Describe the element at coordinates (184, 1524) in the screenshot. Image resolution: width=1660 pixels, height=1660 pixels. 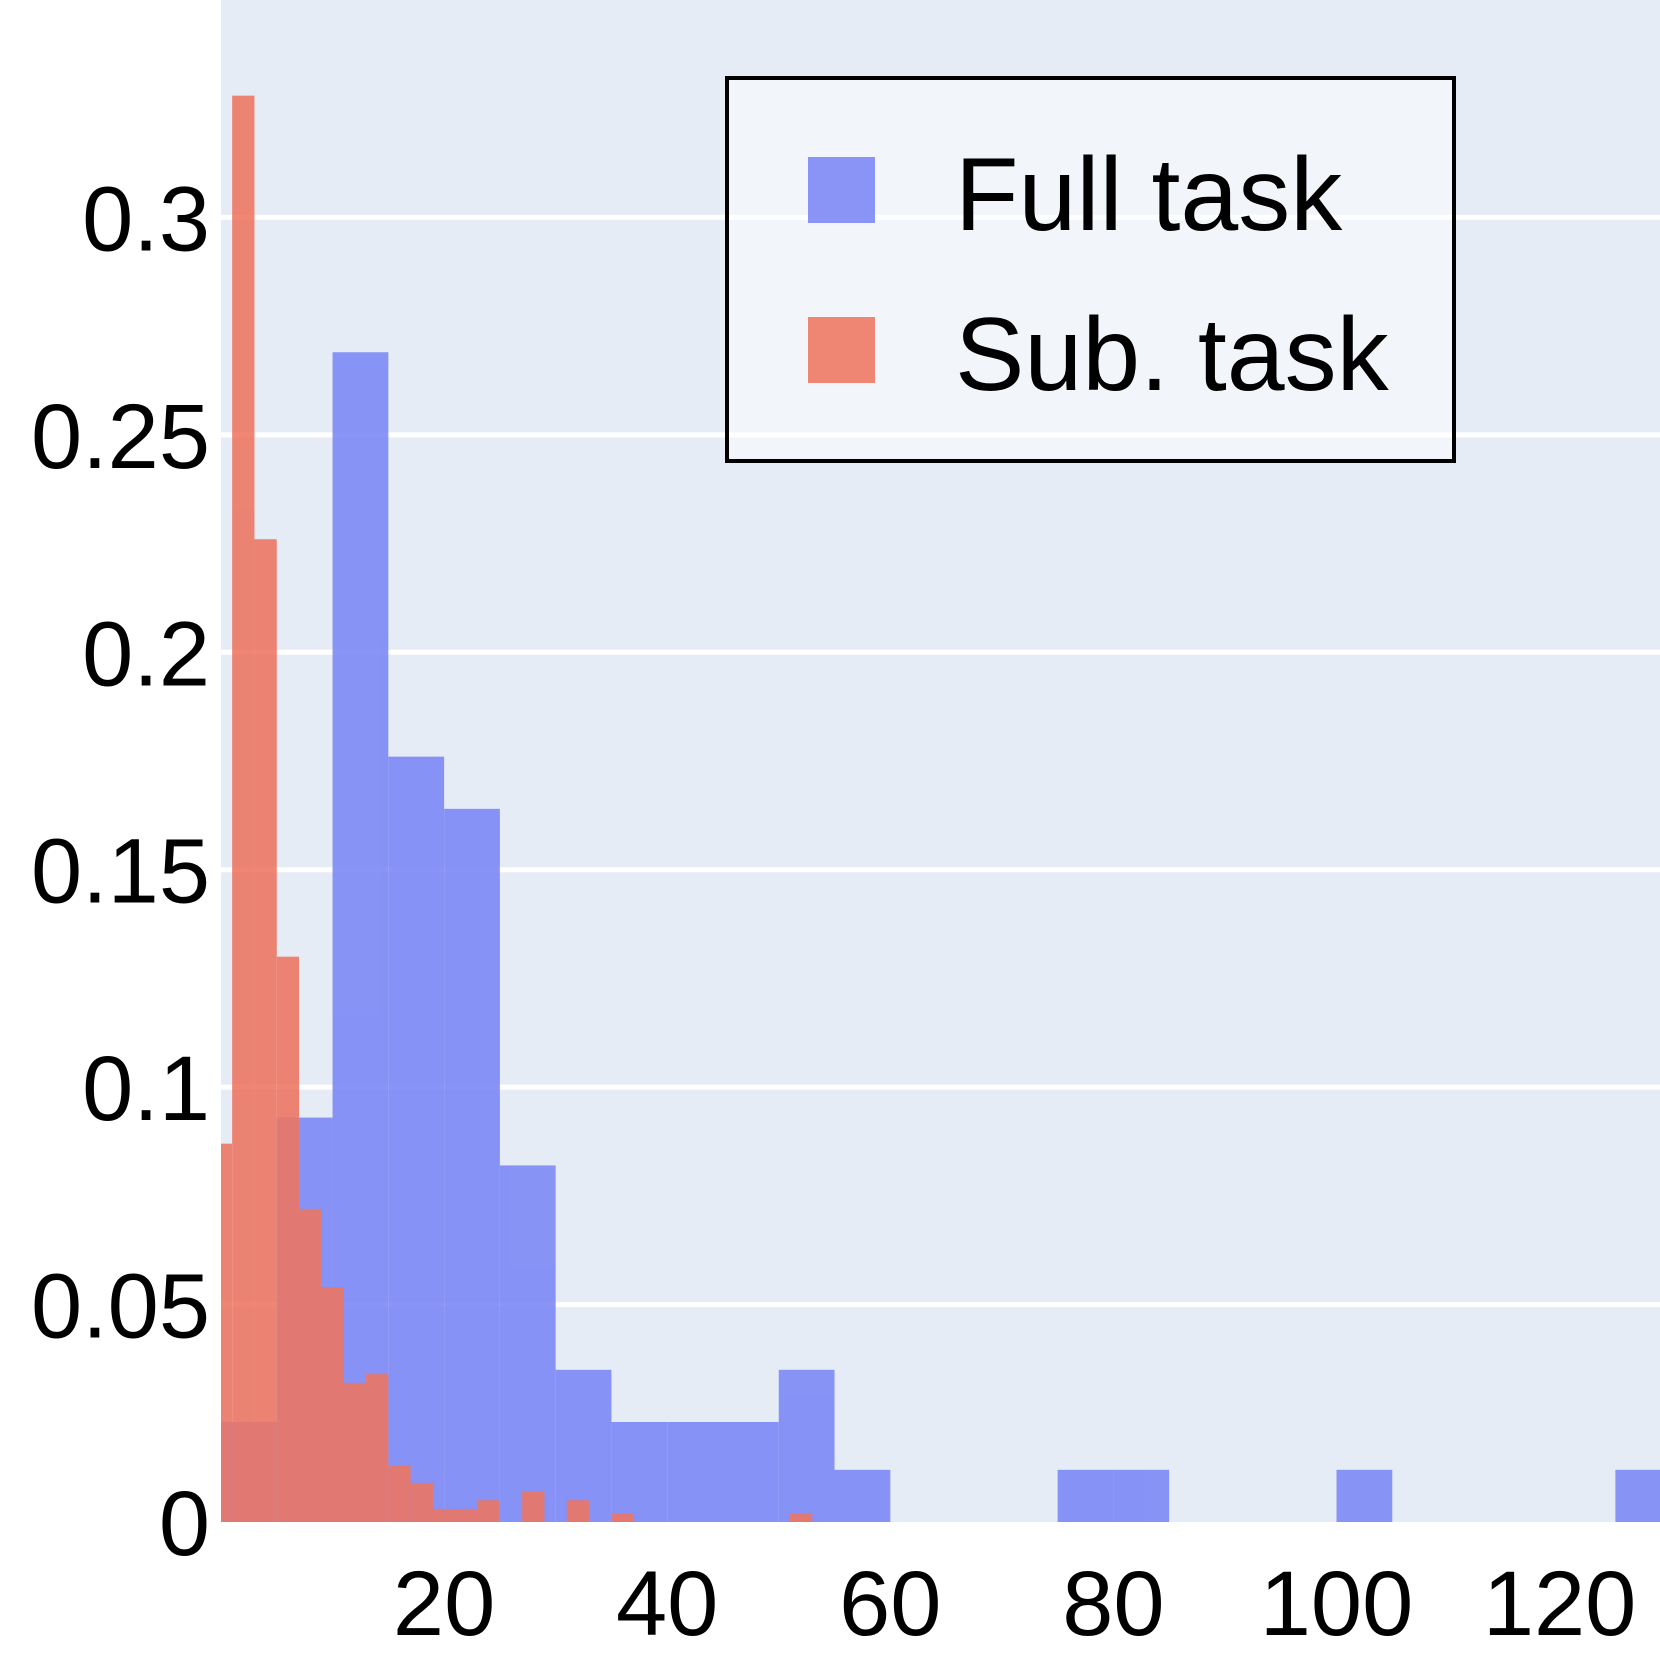
I see `y-tick-label-0: 0` at that location.